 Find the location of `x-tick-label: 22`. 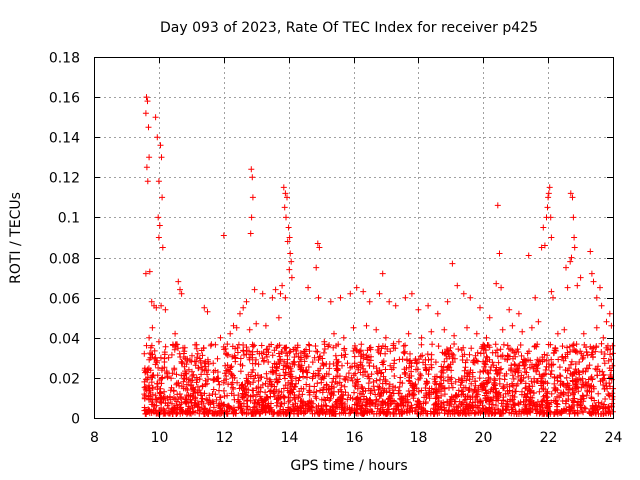

x-tick-label: 22 is located at coordinates (549, 438).